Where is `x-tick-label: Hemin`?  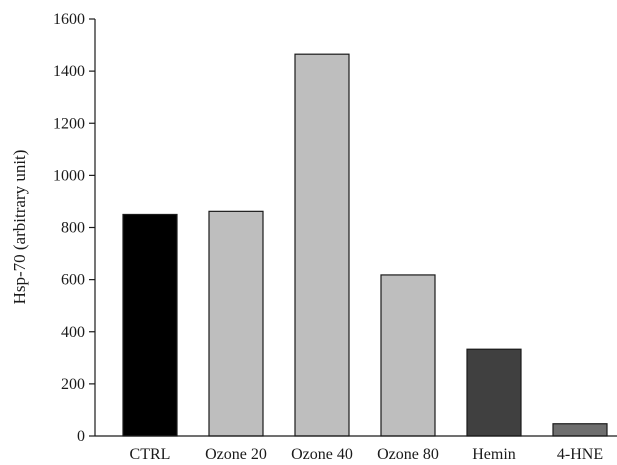 x-tick-label: Hemin is located at coordinates (494, 454).